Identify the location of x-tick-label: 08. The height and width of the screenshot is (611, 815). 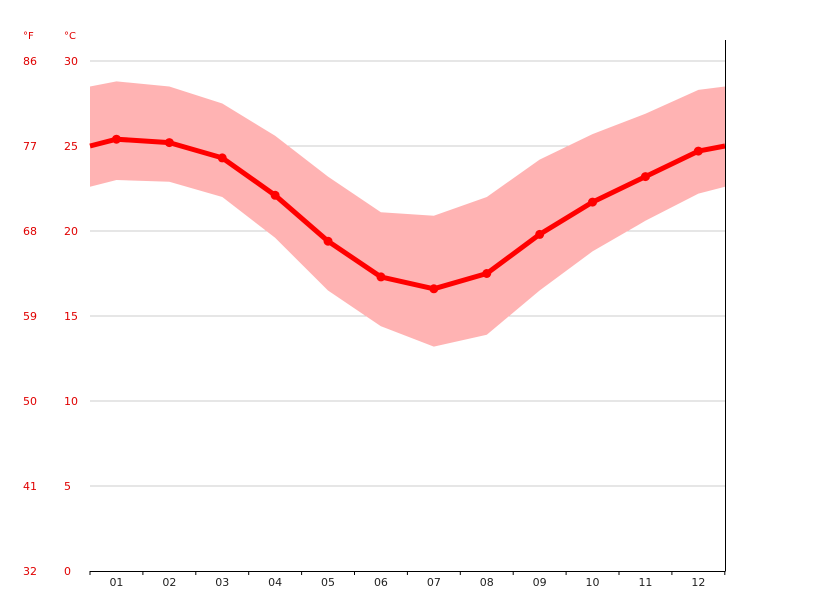
(487, 582).